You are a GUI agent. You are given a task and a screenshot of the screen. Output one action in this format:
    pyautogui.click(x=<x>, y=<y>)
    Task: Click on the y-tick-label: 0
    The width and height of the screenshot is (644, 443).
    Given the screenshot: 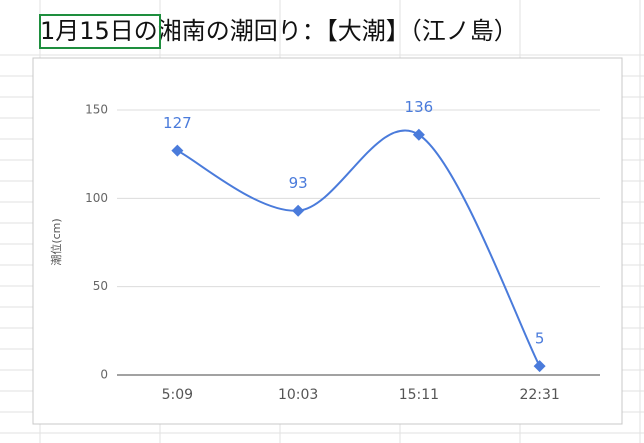 What is the action you would take?
    pyautogui.click(x=104, y=375)
    